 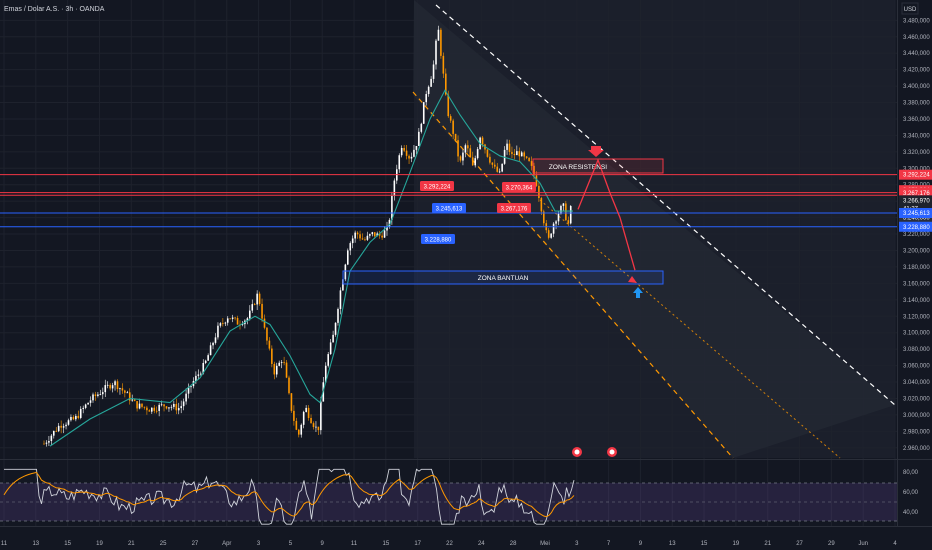 I want to click on price-tick-label: 3.380,000, so click(x=916, y=104).